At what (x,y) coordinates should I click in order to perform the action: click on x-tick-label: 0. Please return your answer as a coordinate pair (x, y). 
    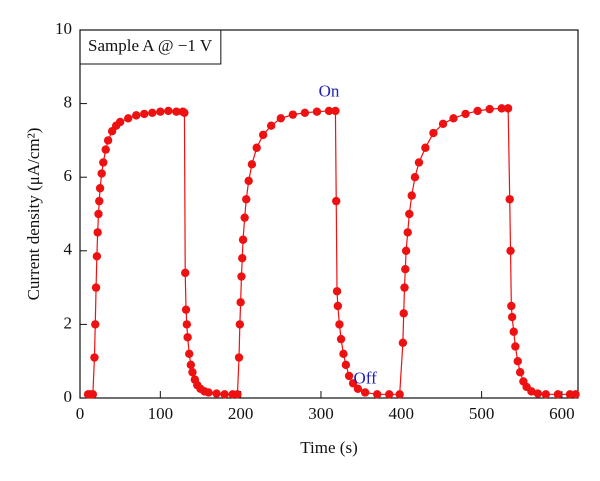
    Looking at the image, I should click on (80, 413).